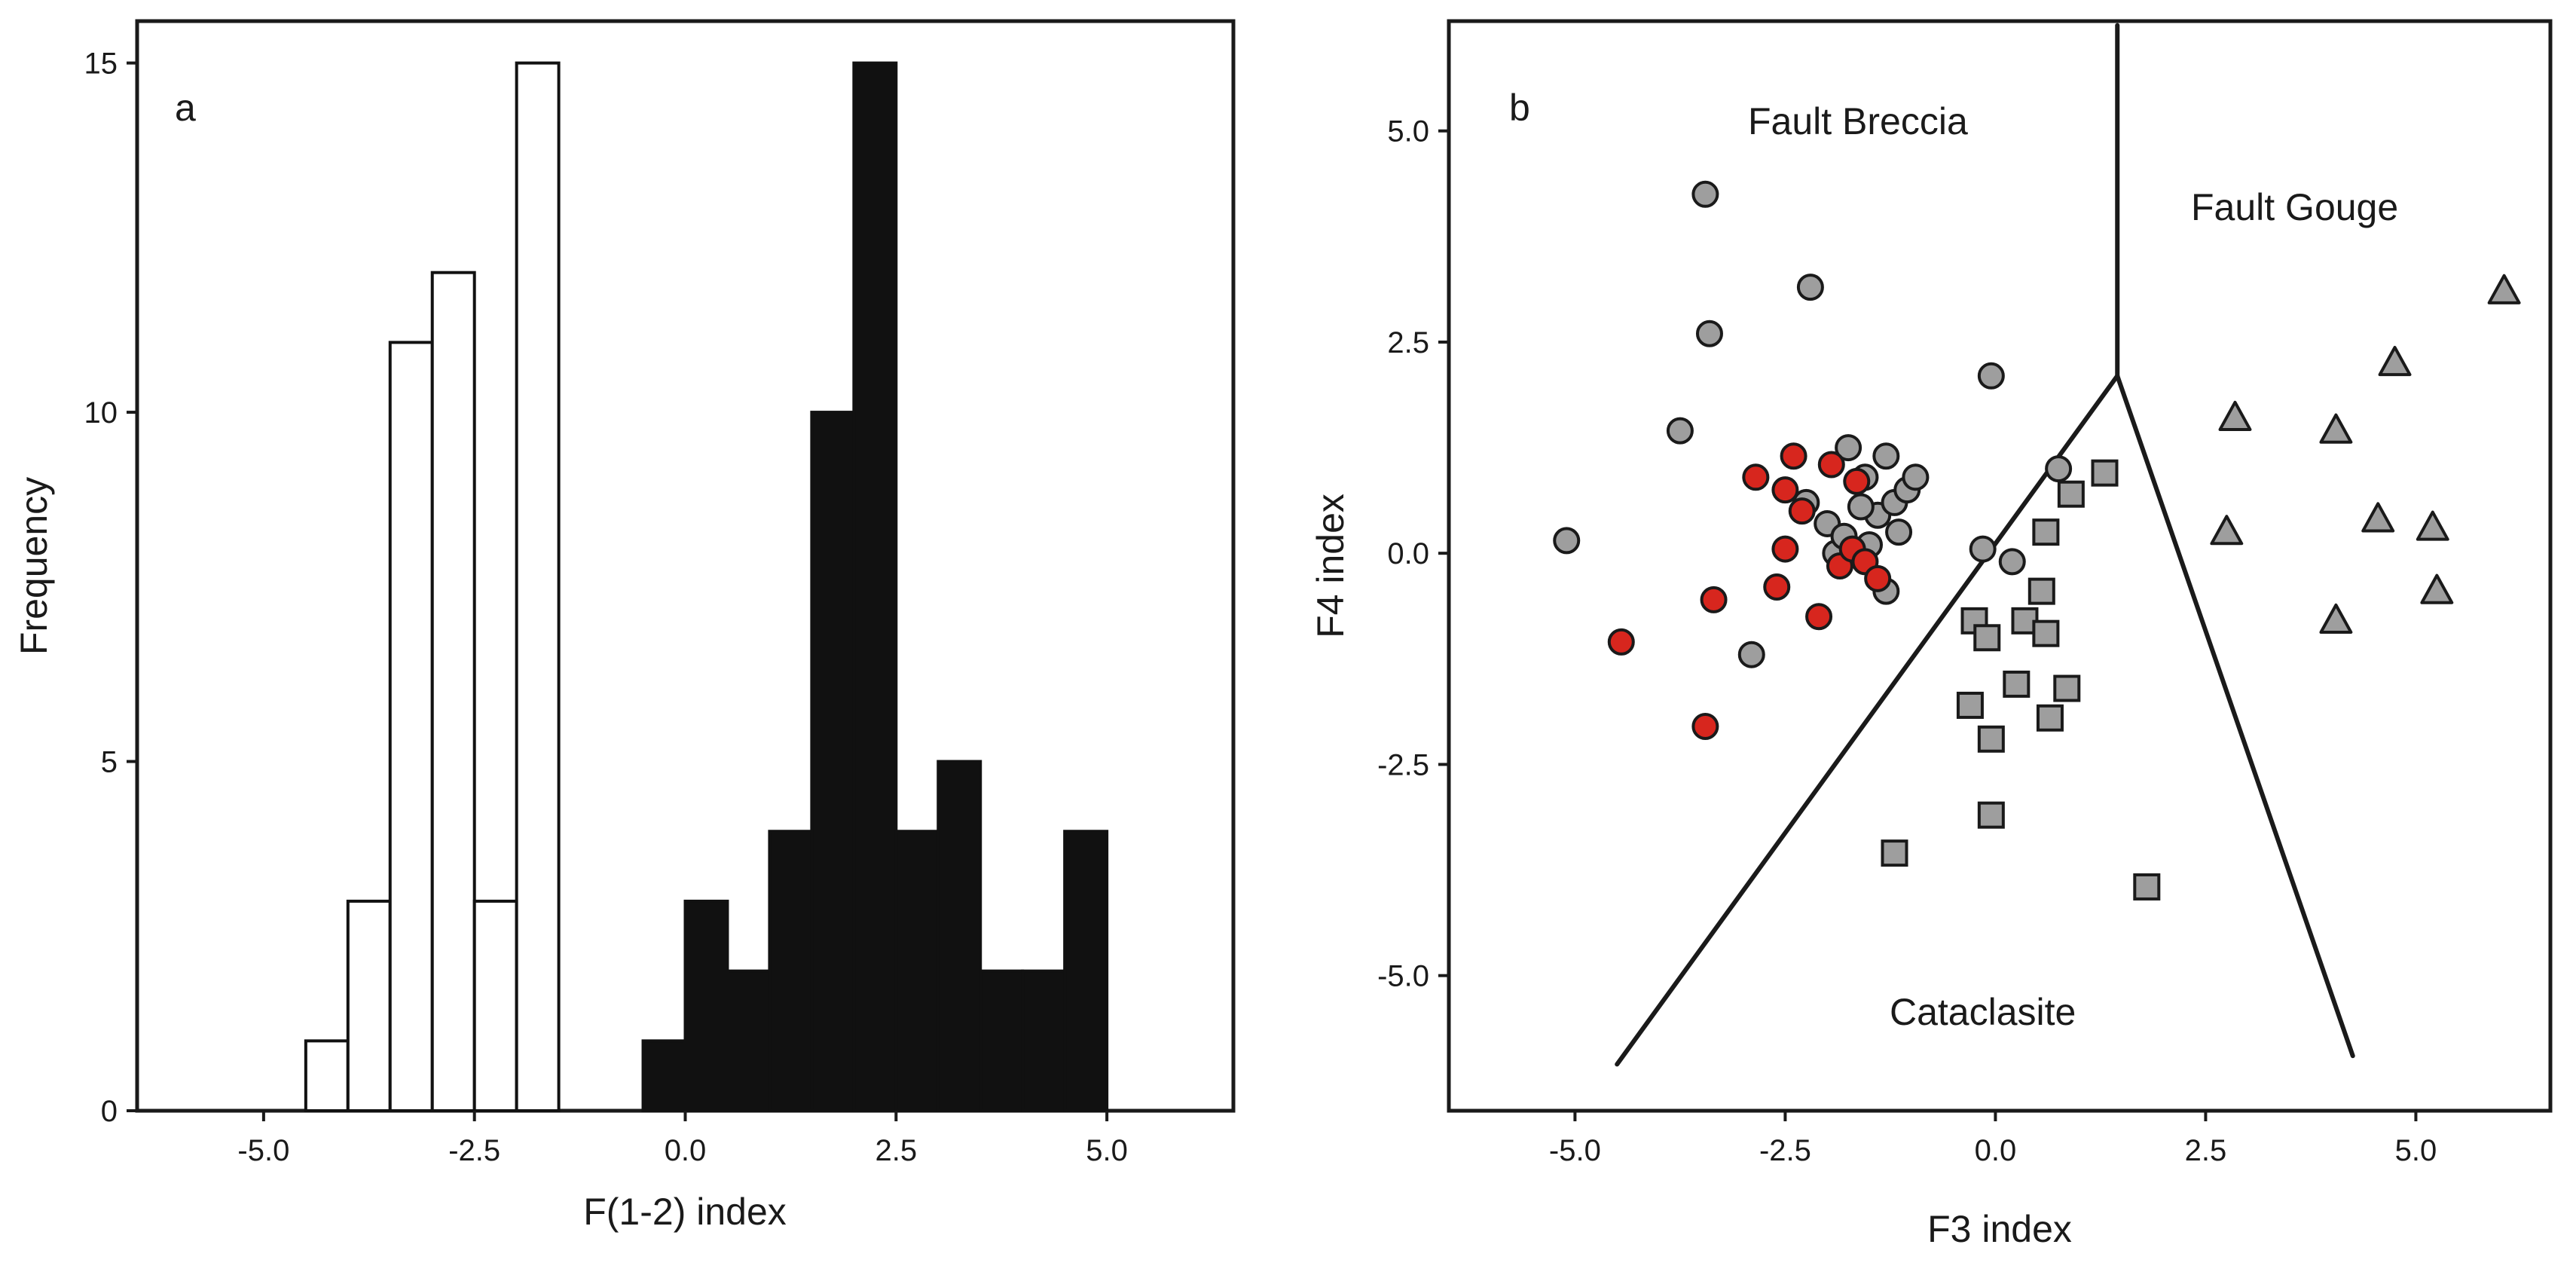 This screenshot has height=1272, width=2576. Describe the element at coordinates (1858, 121) in the screenshot. I see `region-label-fault-breccia: Fault Breccia` at that location.